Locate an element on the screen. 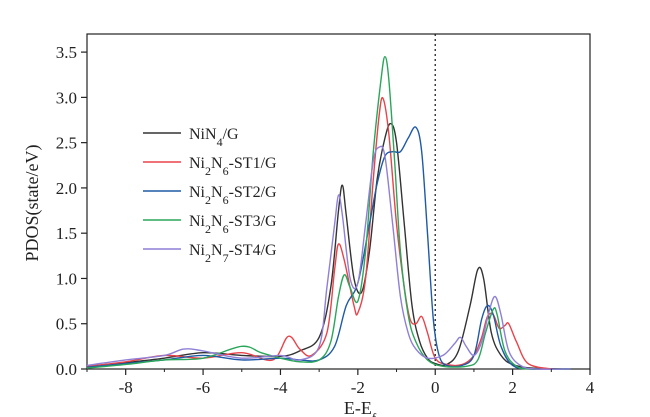  x-axis-label-main: E-E is located at coordinates (358, 407).